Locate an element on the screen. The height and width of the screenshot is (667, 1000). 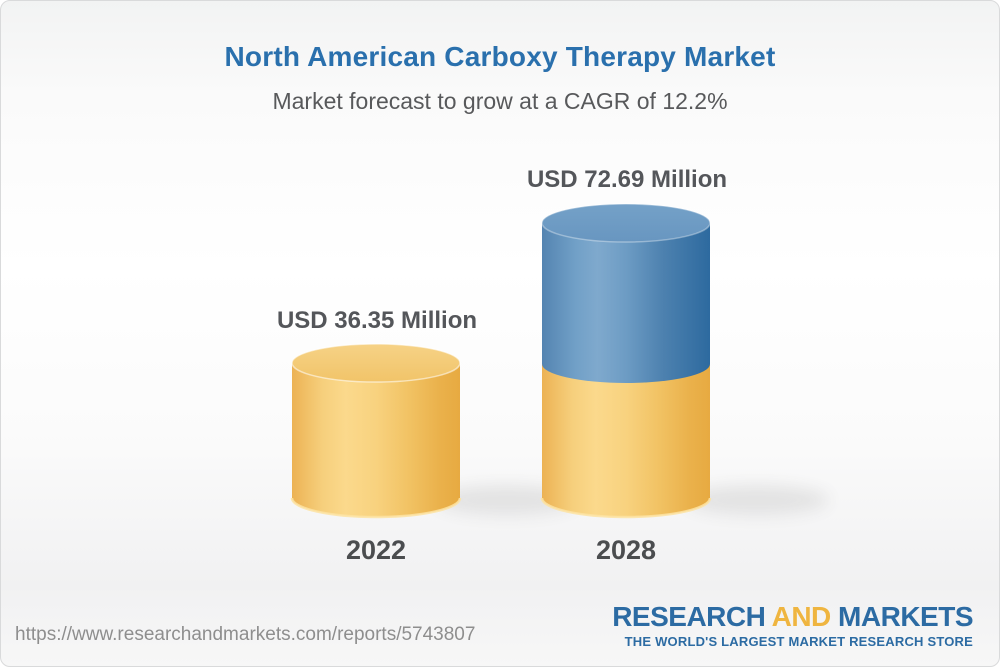
logo-word-and: AND is located at coordinates (801, 616).